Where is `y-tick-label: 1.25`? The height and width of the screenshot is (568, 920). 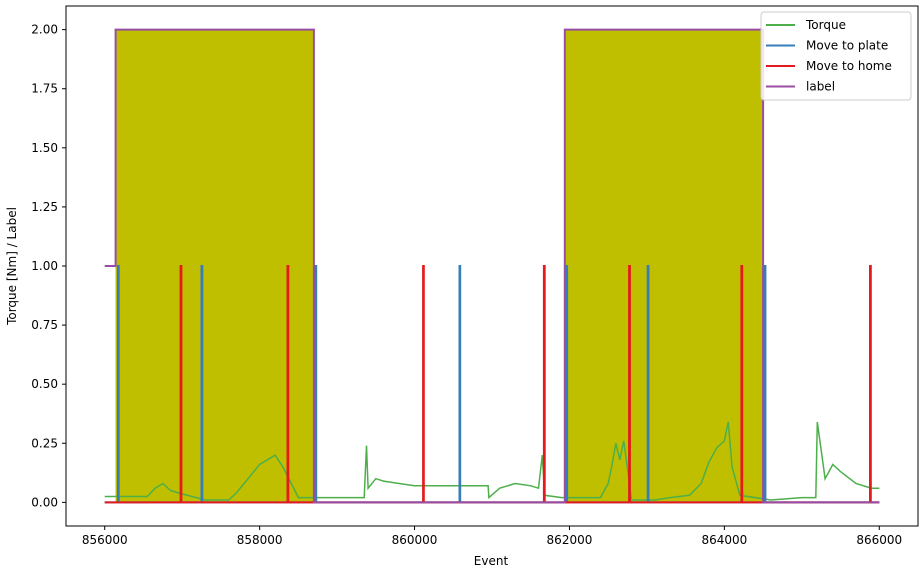 y-tick-label: 1.25 is located at coordinates (44, 207).